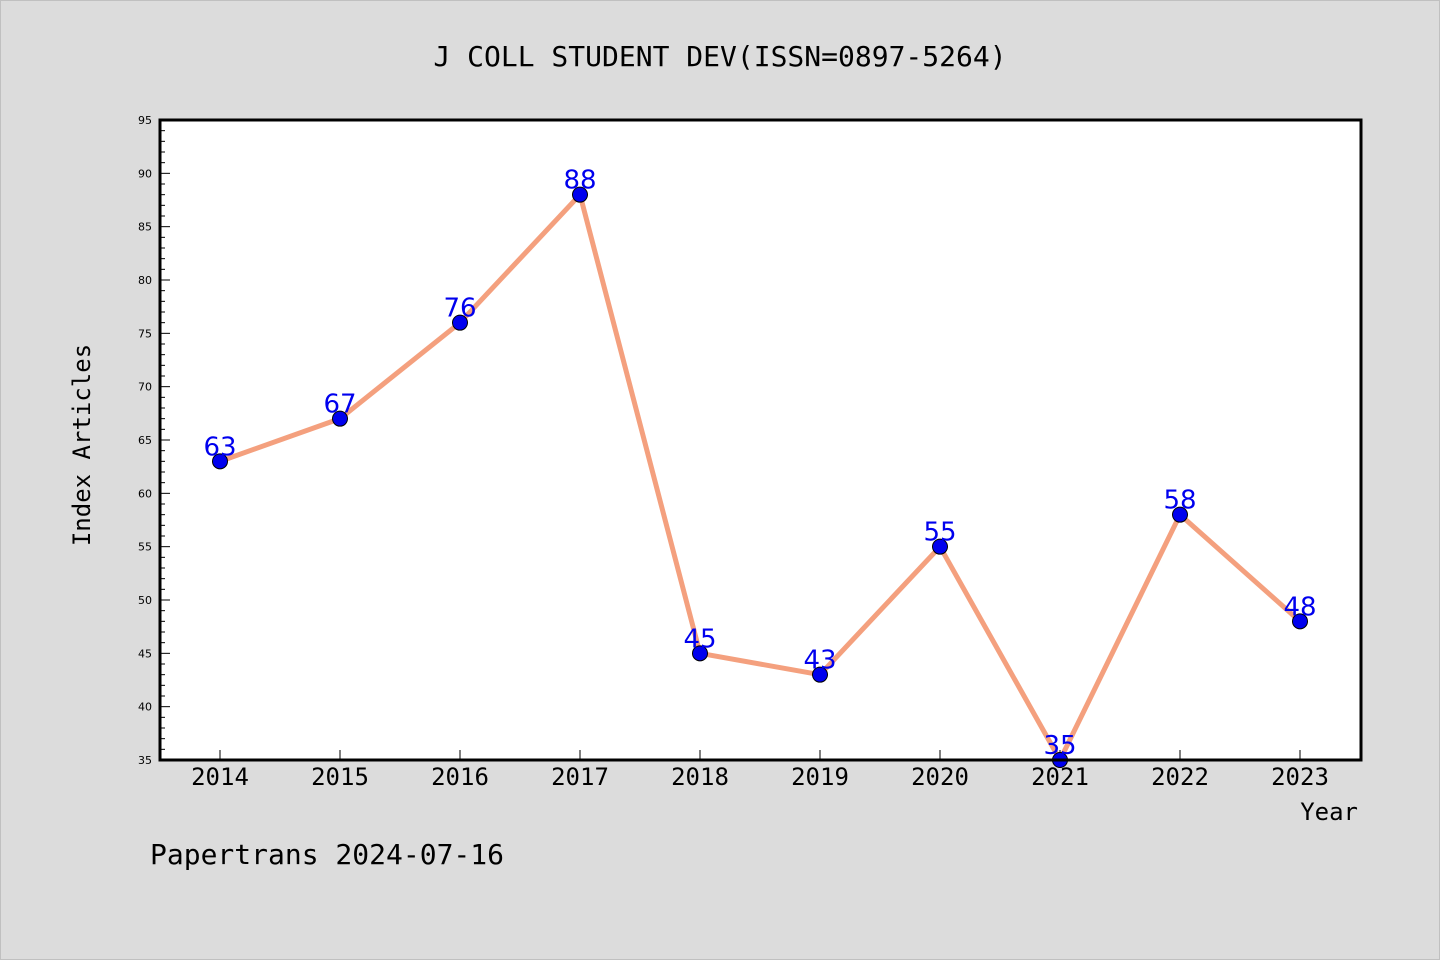  I want to click on y-axis-label: Index Articles, so click(82, 445).